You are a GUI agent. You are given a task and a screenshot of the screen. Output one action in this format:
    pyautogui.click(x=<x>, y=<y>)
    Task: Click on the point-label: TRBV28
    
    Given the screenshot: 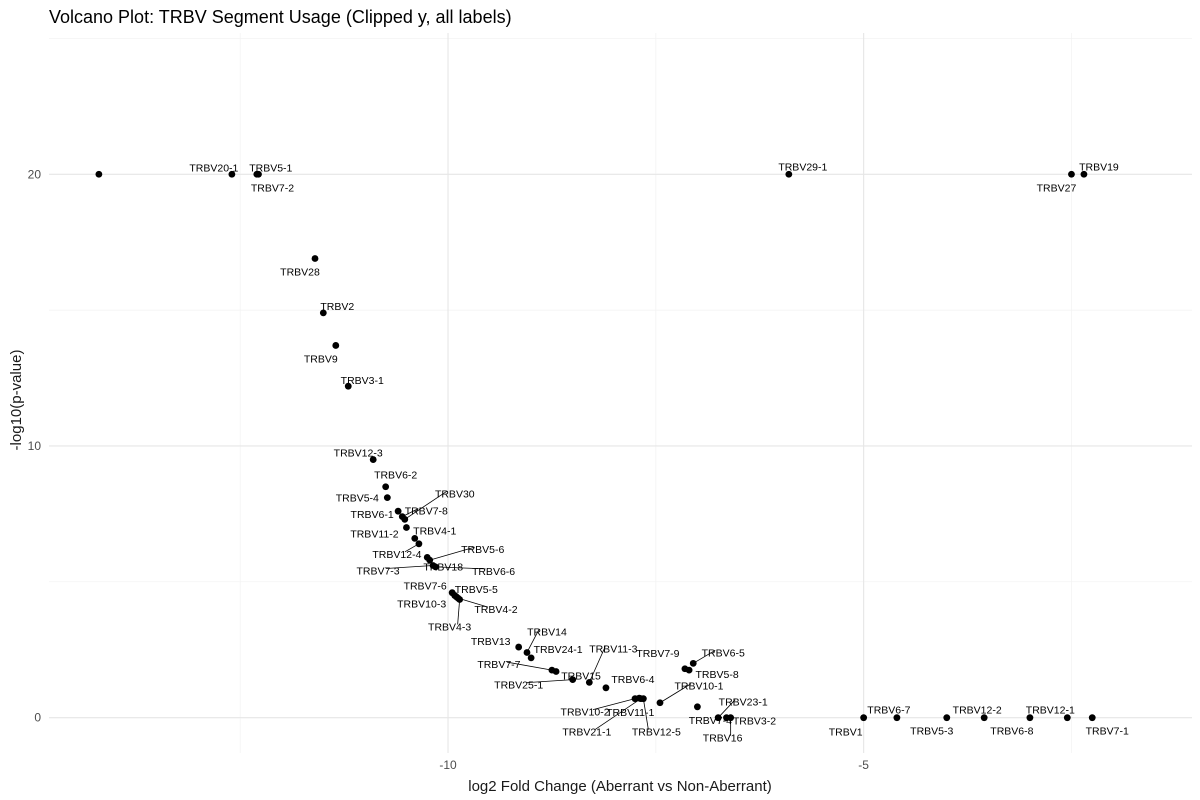 What is the action you would take?
    pyautogui.click(x=300, y=273)
    